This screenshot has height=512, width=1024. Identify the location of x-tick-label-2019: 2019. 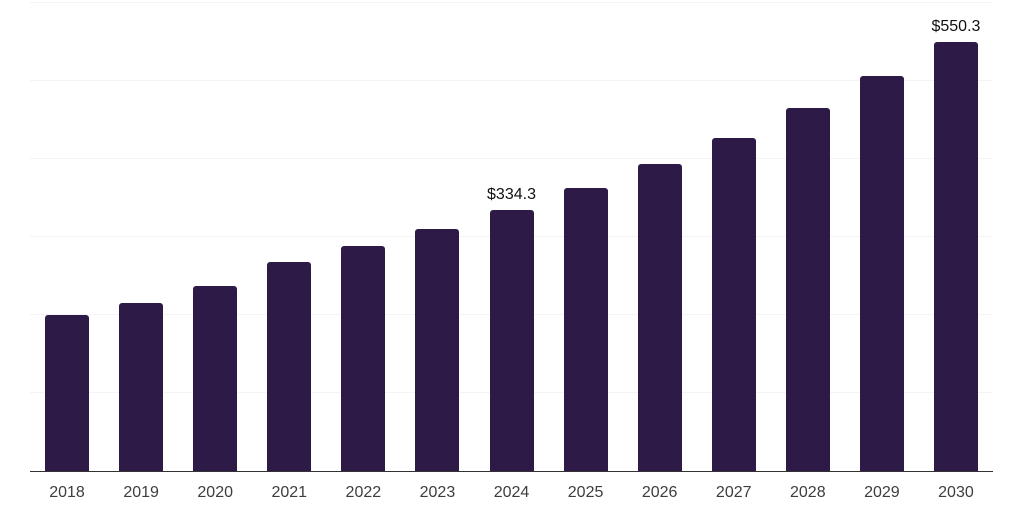
(141, 492).